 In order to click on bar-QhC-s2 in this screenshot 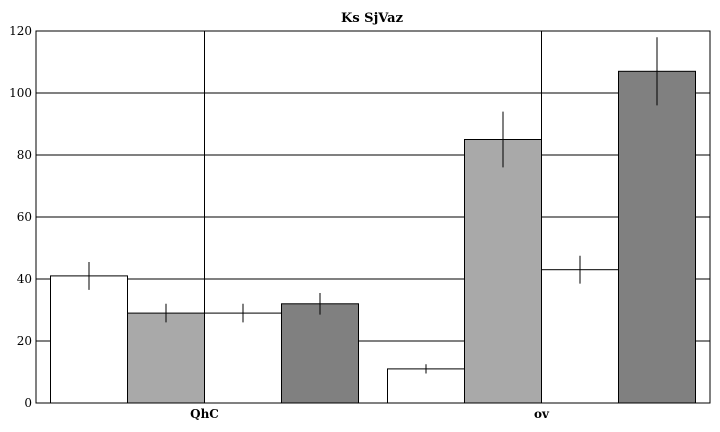, I will do `click(166, 358)`.